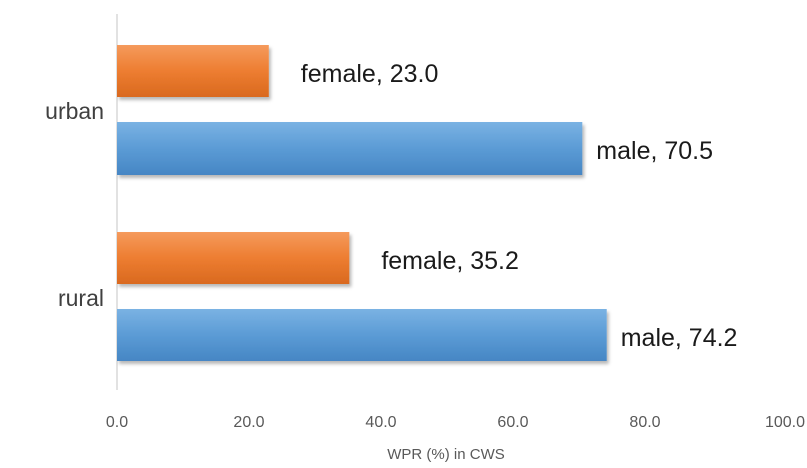 This screenshot has height=468, width=807. I want to click on x-tick-label: 20.0, so click(248, 422).